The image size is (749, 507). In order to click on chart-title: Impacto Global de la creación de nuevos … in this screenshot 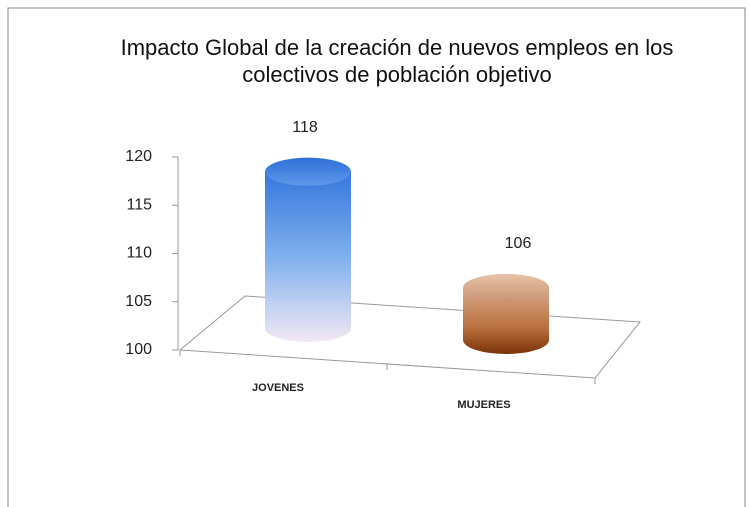, I will do `click(397, 61)`.